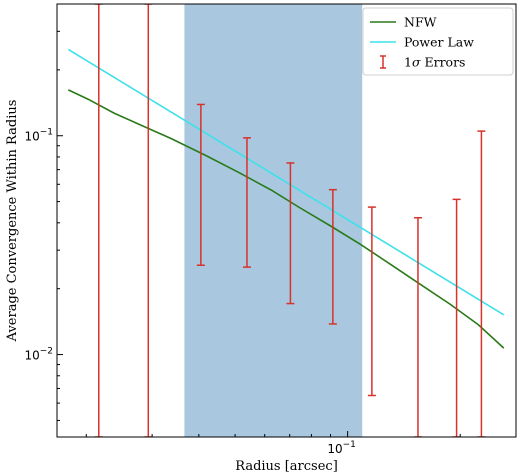 The width and height of the screenshot is (520, 475). I want to click on legend-label: Power Law, so click(439, 42).